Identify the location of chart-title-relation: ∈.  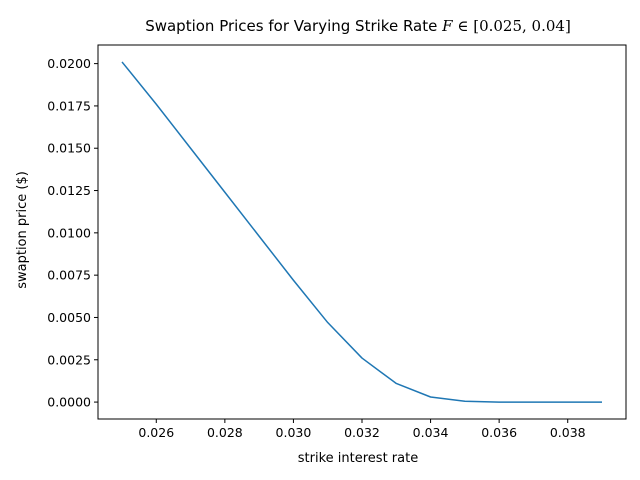
(462, 26).